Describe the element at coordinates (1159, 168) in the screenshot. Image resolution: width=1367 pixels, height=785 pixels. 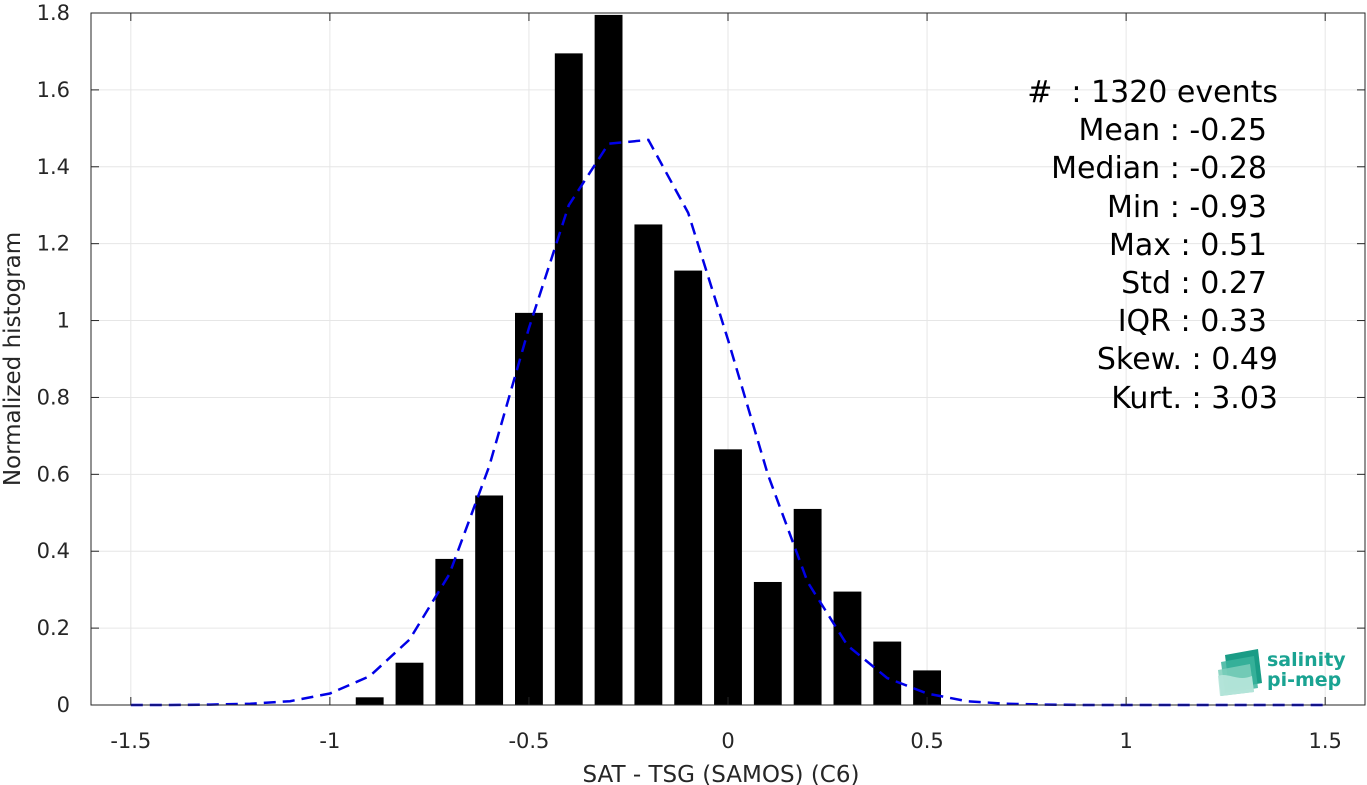
I see `stat-median: Median : -0.28` at that location.